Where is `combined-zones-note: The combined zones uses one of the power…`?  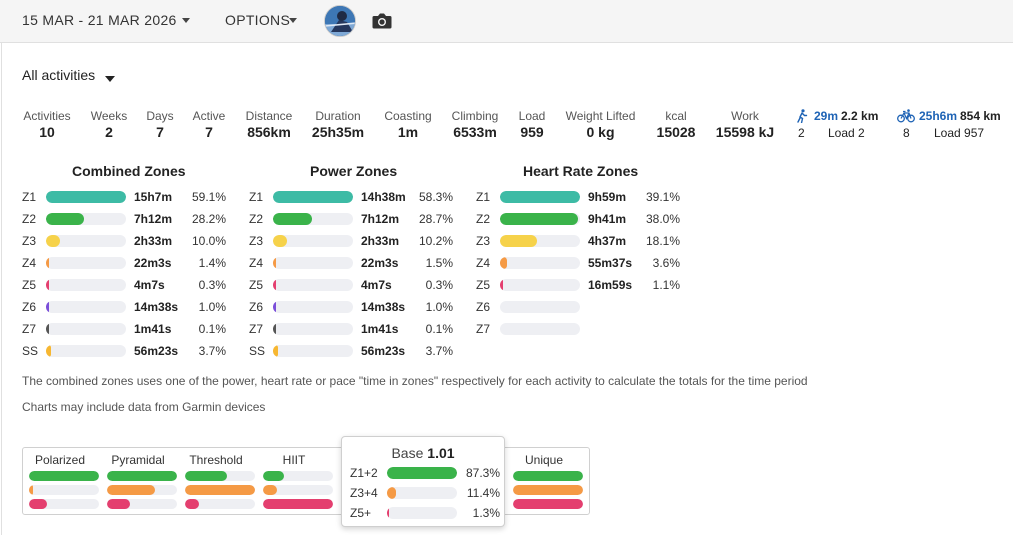 combined-zones-note: The combined zones uses one of the power… is located at coordinates (415, 381).